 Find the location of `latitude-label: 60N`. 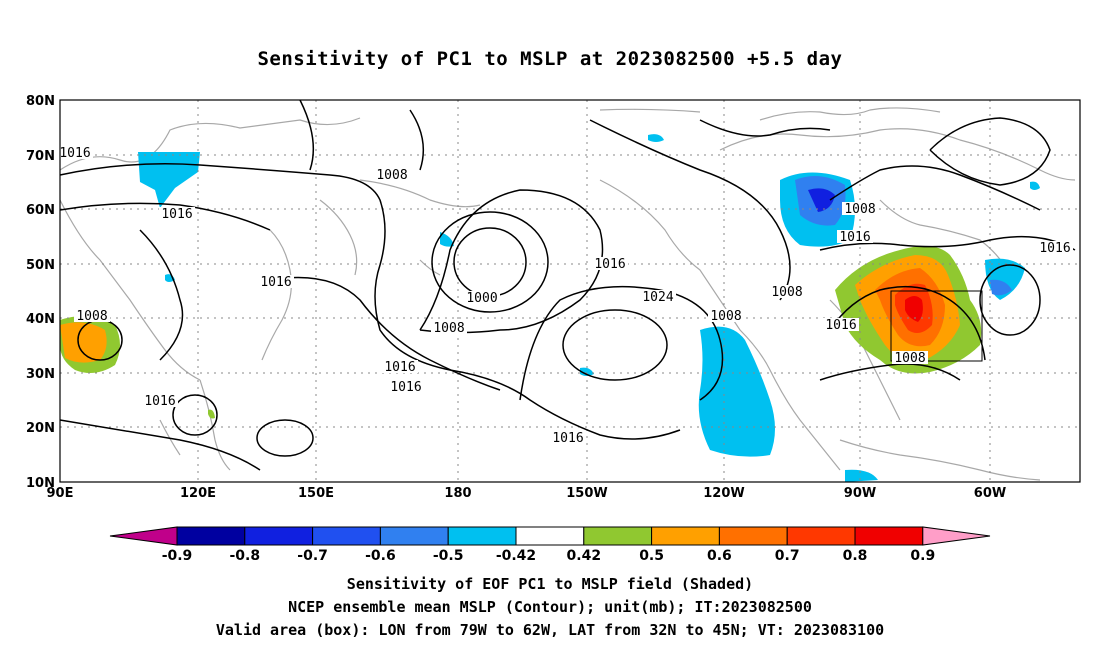

latitude-label: 60N is located at coordinates (40, 210).